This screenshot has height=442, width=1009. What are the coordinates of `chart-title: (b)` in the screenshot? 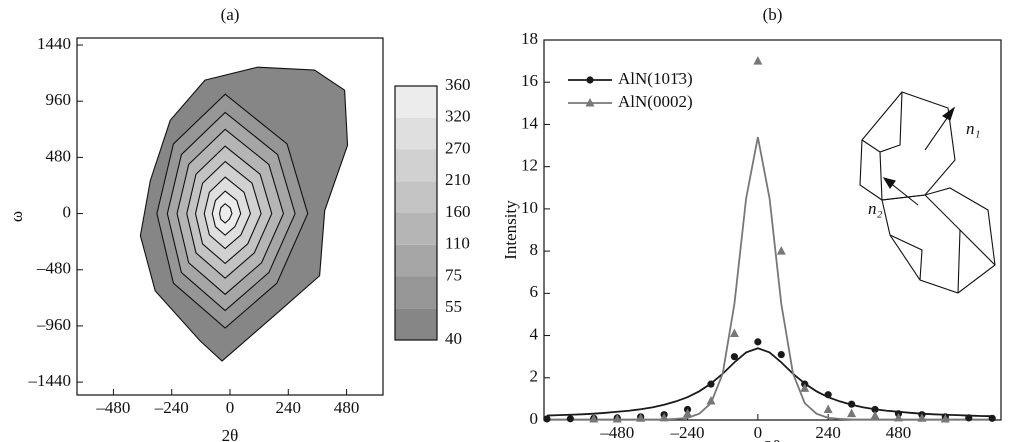 It's located at (773, 14).